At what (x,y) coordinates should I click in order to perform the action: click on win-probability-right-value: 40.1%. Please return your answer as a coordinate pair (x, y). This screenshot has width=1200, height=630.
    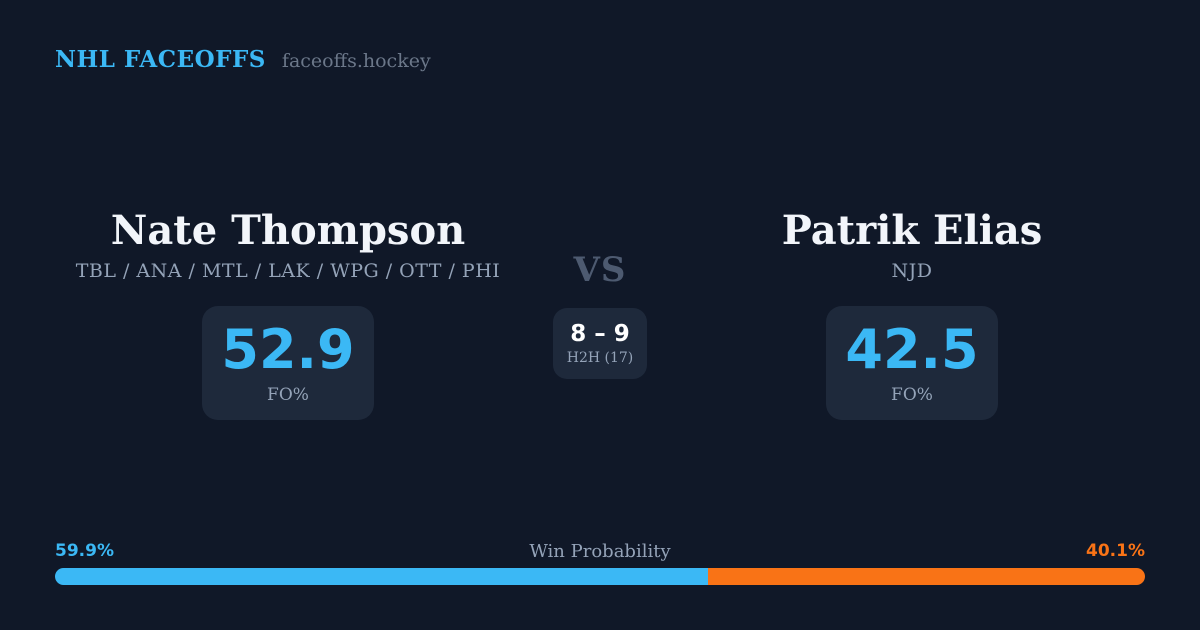
    Looking at the image, I should click on (1115, 551).